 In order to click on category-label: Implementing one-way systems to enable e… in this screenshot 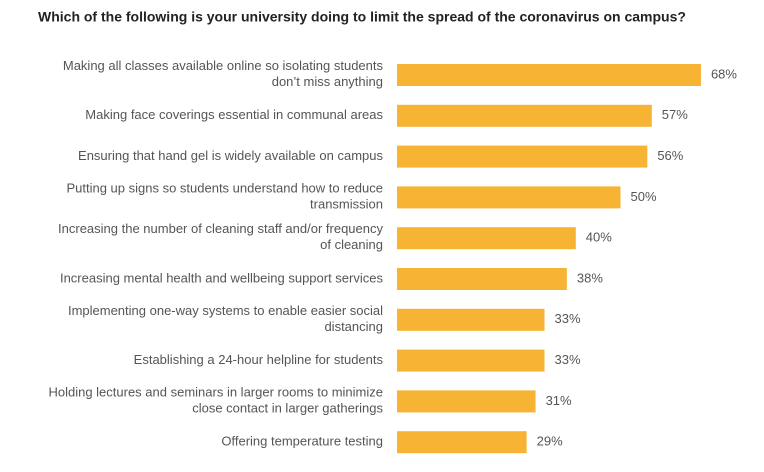, I will do `click(225, 318)`.